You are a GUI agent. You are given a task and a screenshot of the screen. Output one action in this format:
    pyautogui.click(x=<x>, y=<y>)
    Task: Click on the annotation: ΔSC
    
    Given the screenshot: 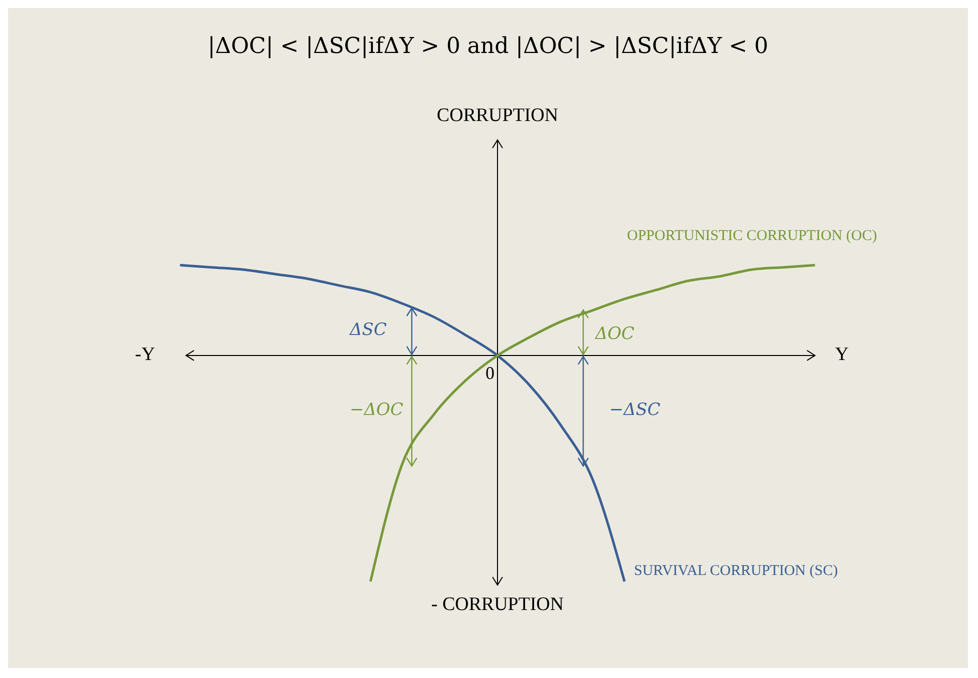 What is the action you would take?
    pyautogui.click(x=368, y=330)
    